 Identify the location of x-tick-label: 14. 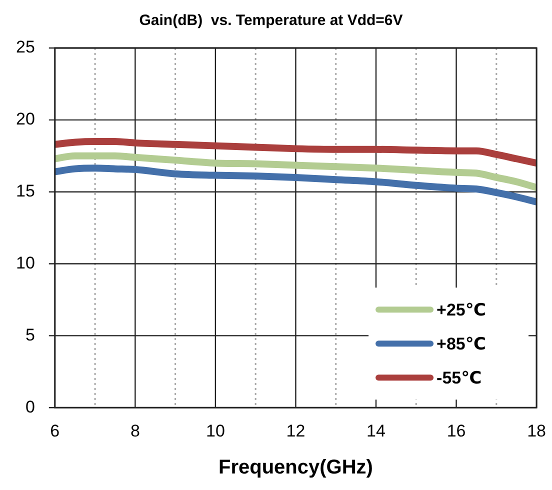
(376, 430).